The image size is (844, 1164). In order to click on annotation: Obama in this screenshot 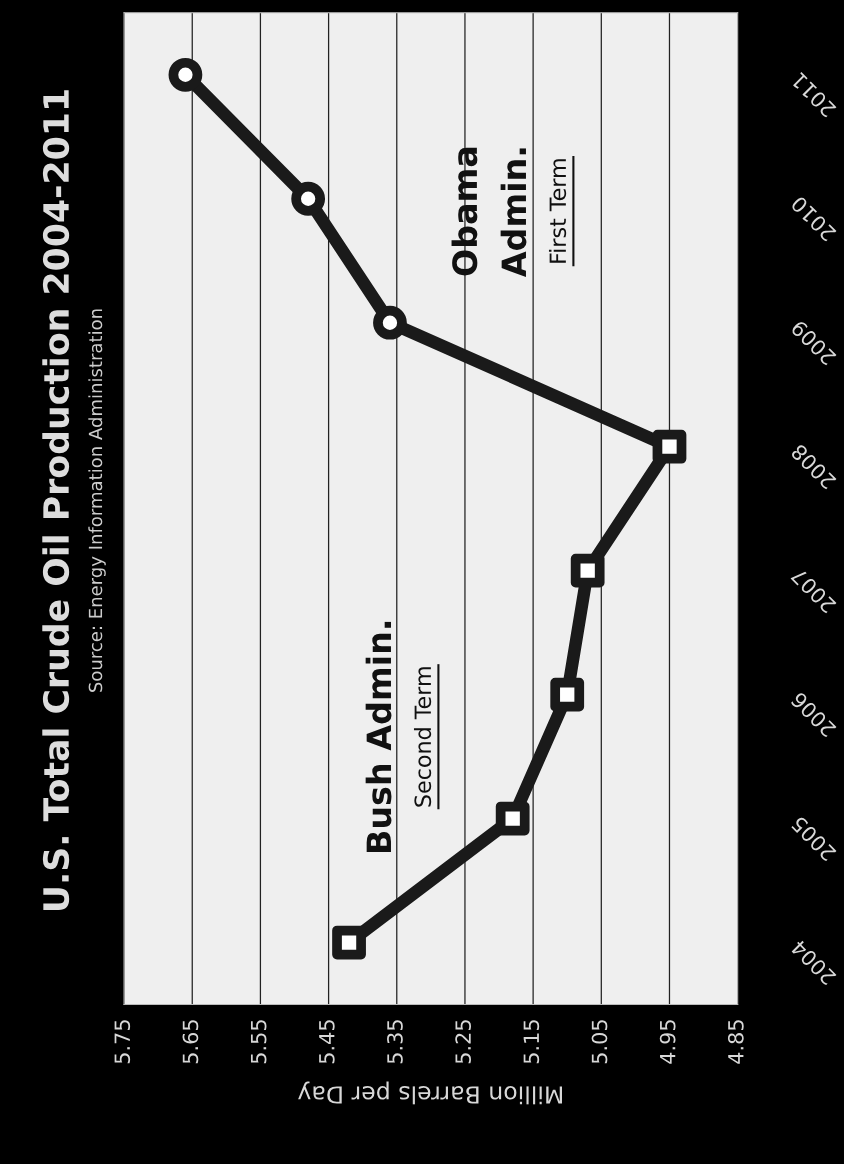, I will do `click(464, 211)`.